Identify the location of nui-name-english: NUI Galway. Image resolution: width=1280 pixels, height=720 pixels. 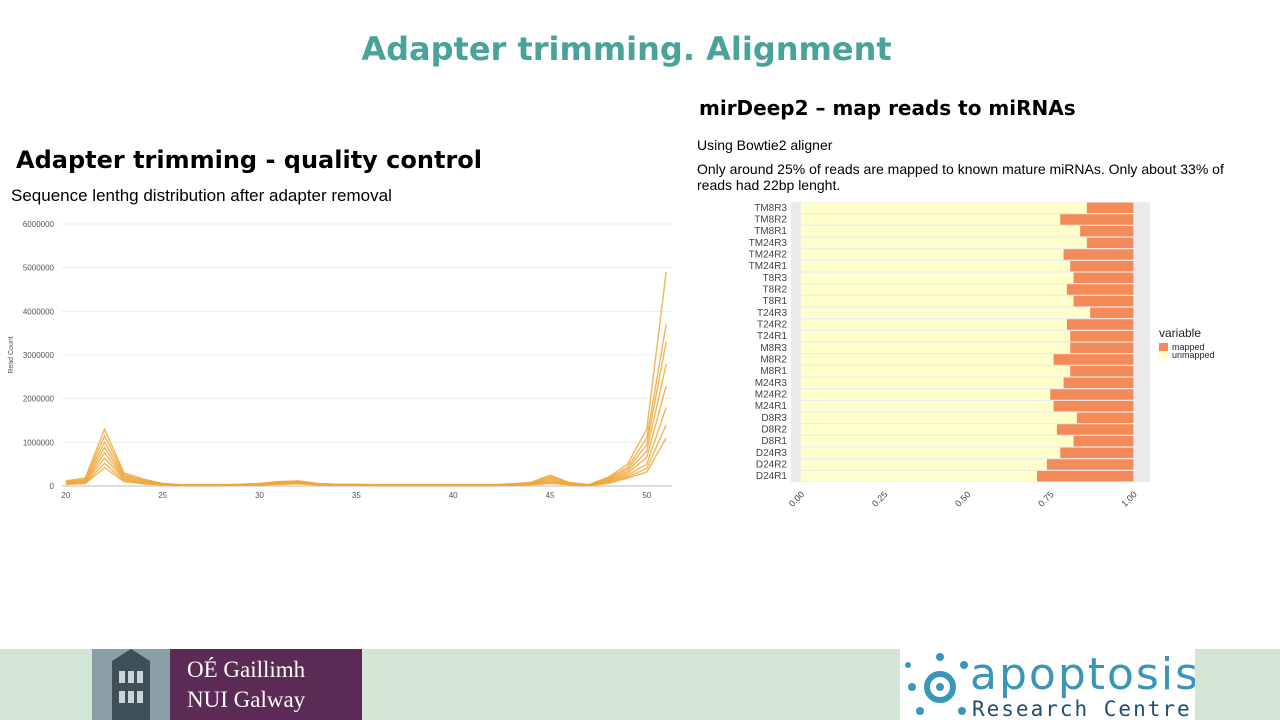
(246, 699).